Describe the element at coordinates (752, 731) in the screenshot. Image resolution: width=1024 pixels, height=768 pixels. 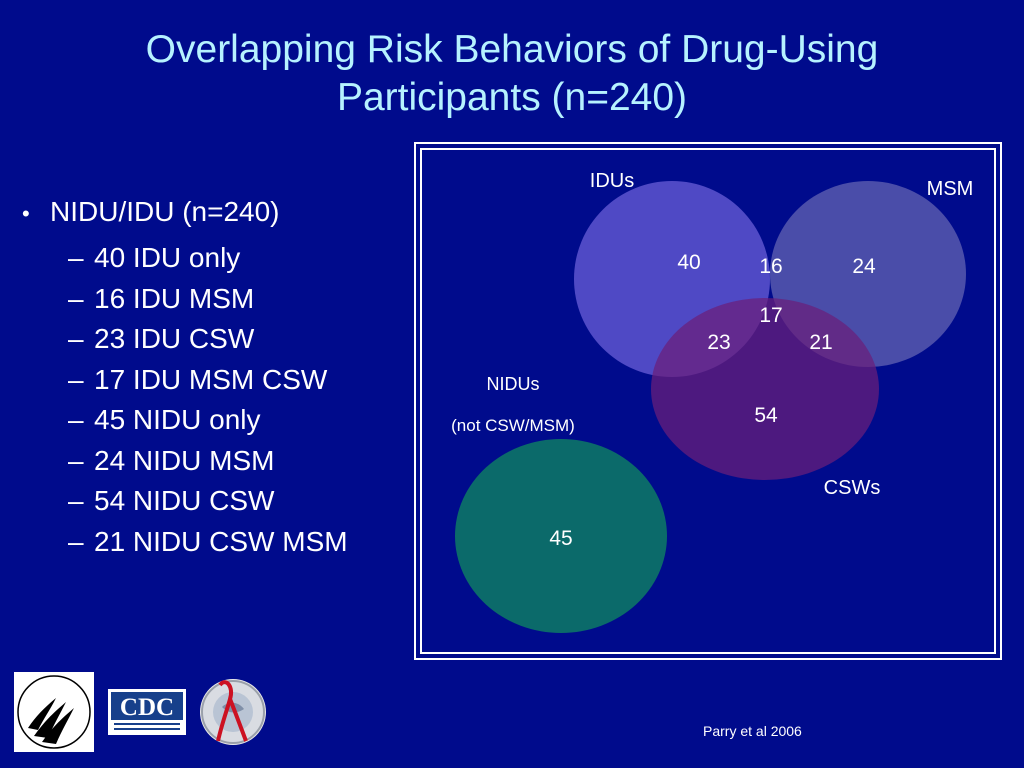
I see `citation-text: Parry et al 2006` at that location.